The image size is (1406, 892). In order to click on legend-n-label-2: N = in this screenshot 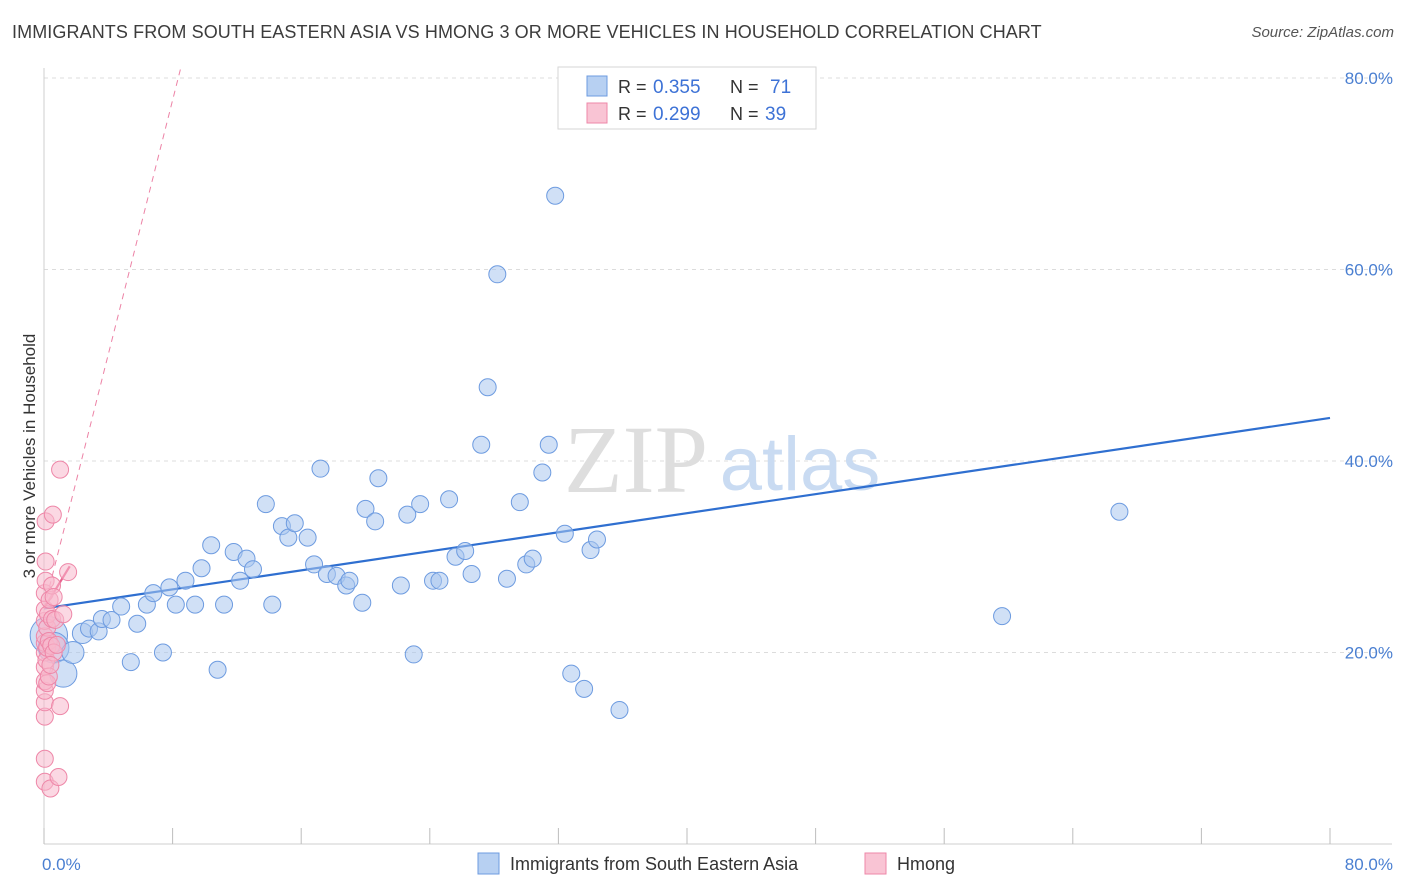, I will do `click(744, 114)`.